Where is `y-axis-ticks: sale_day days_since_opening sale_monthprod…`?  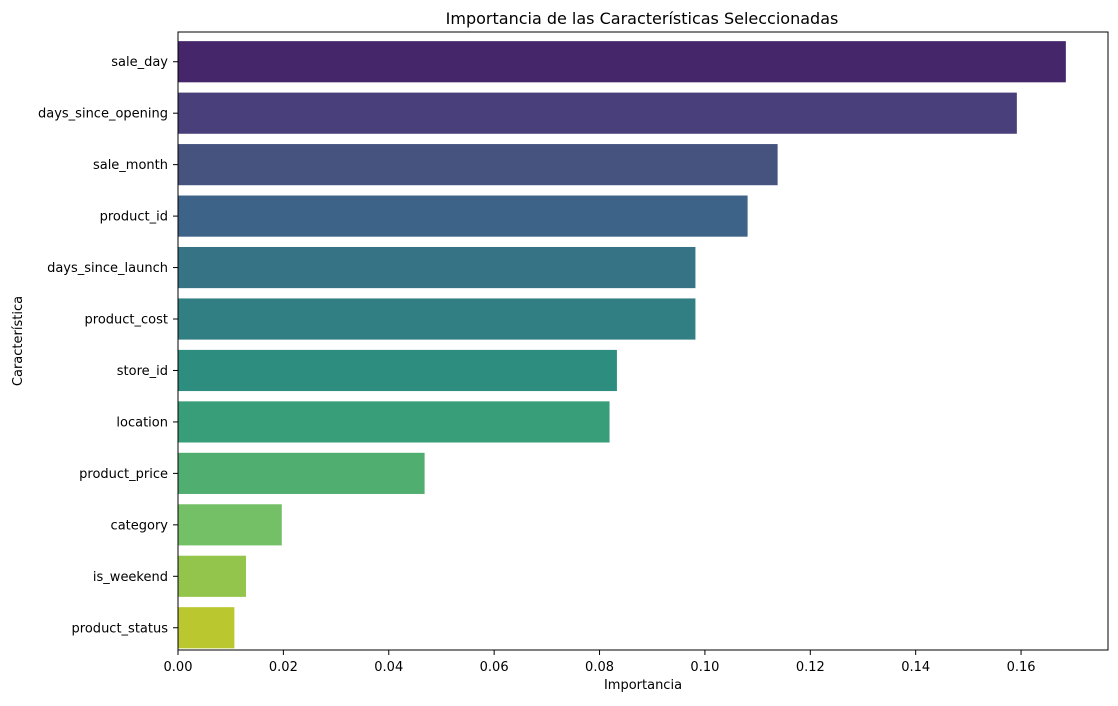 y-axis-ticks: sale_day days_since_opening sale_monthprod… is located at coordinates (108, 345).